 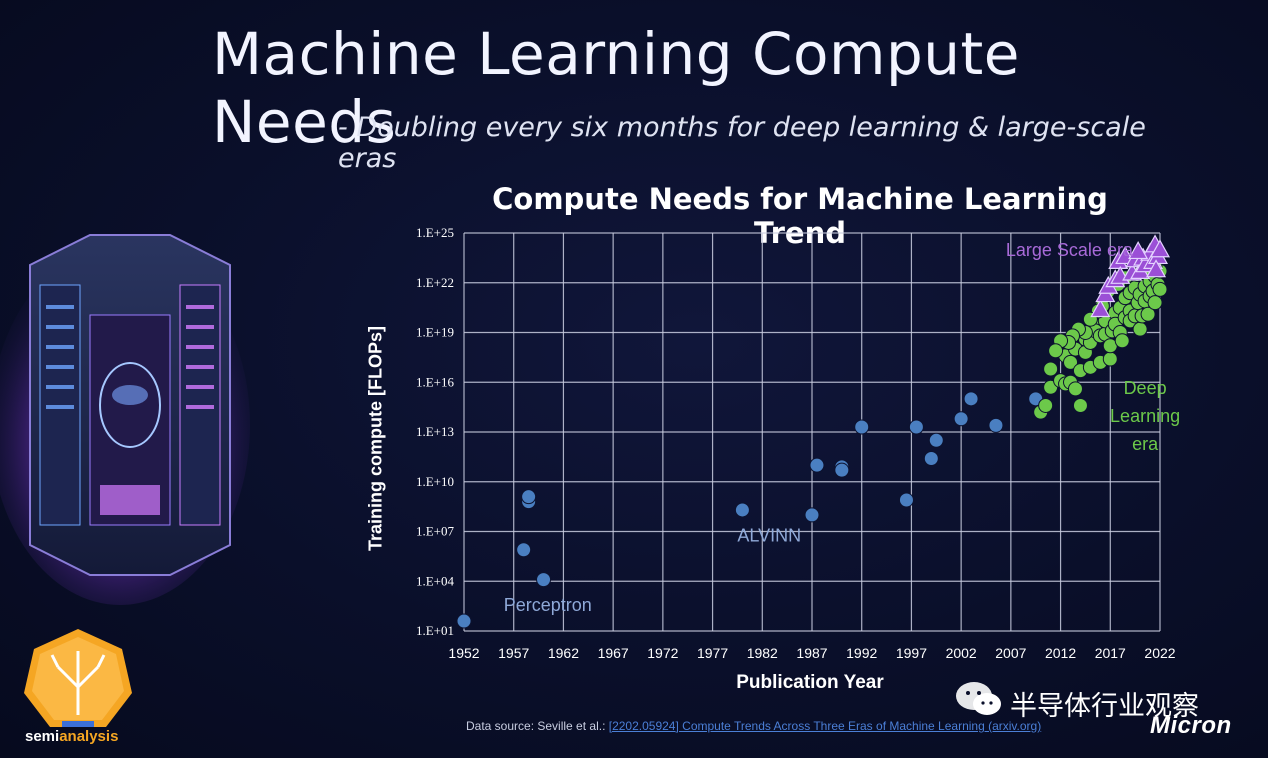 I want to click on x-tick-label: 2022, so click(x=1159, y=653).